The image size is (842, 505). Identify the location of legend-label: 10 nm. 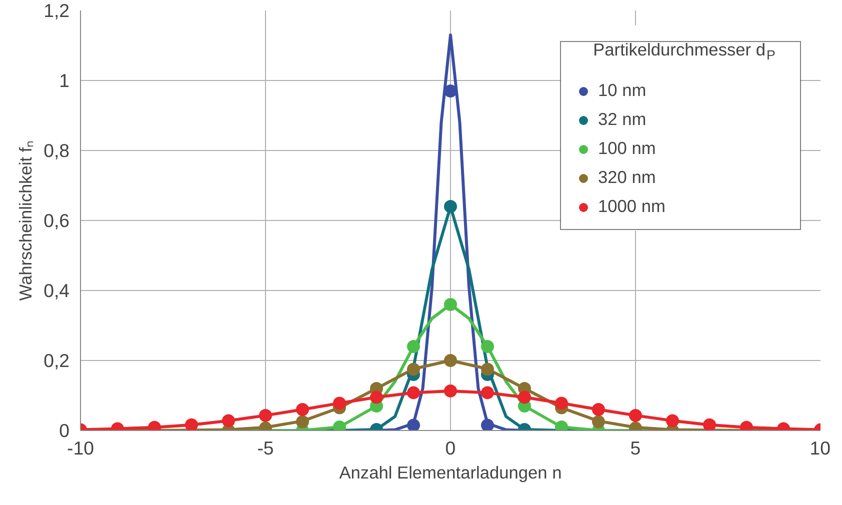
(623, 90).